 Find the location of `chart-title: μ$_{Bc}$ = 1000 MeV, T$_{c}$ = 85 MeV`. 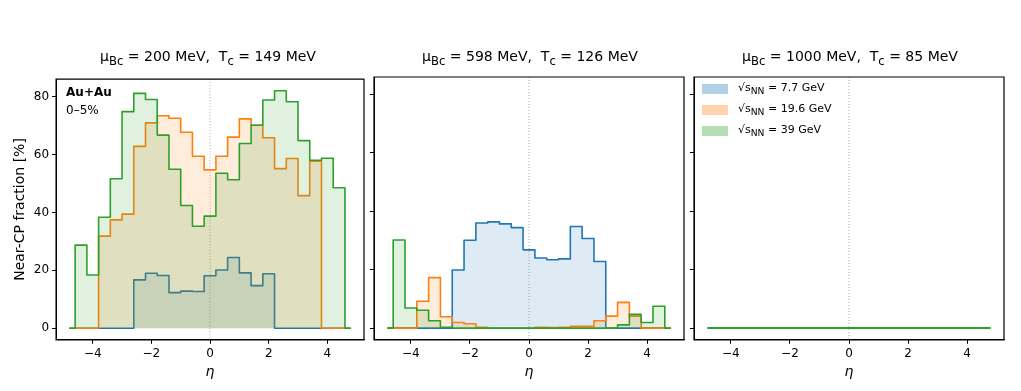

chart-title: μ$_{Bc}$ = 1000 MeV, T$_{c}$ = 85 MeV is located at coordinates (850, 58).